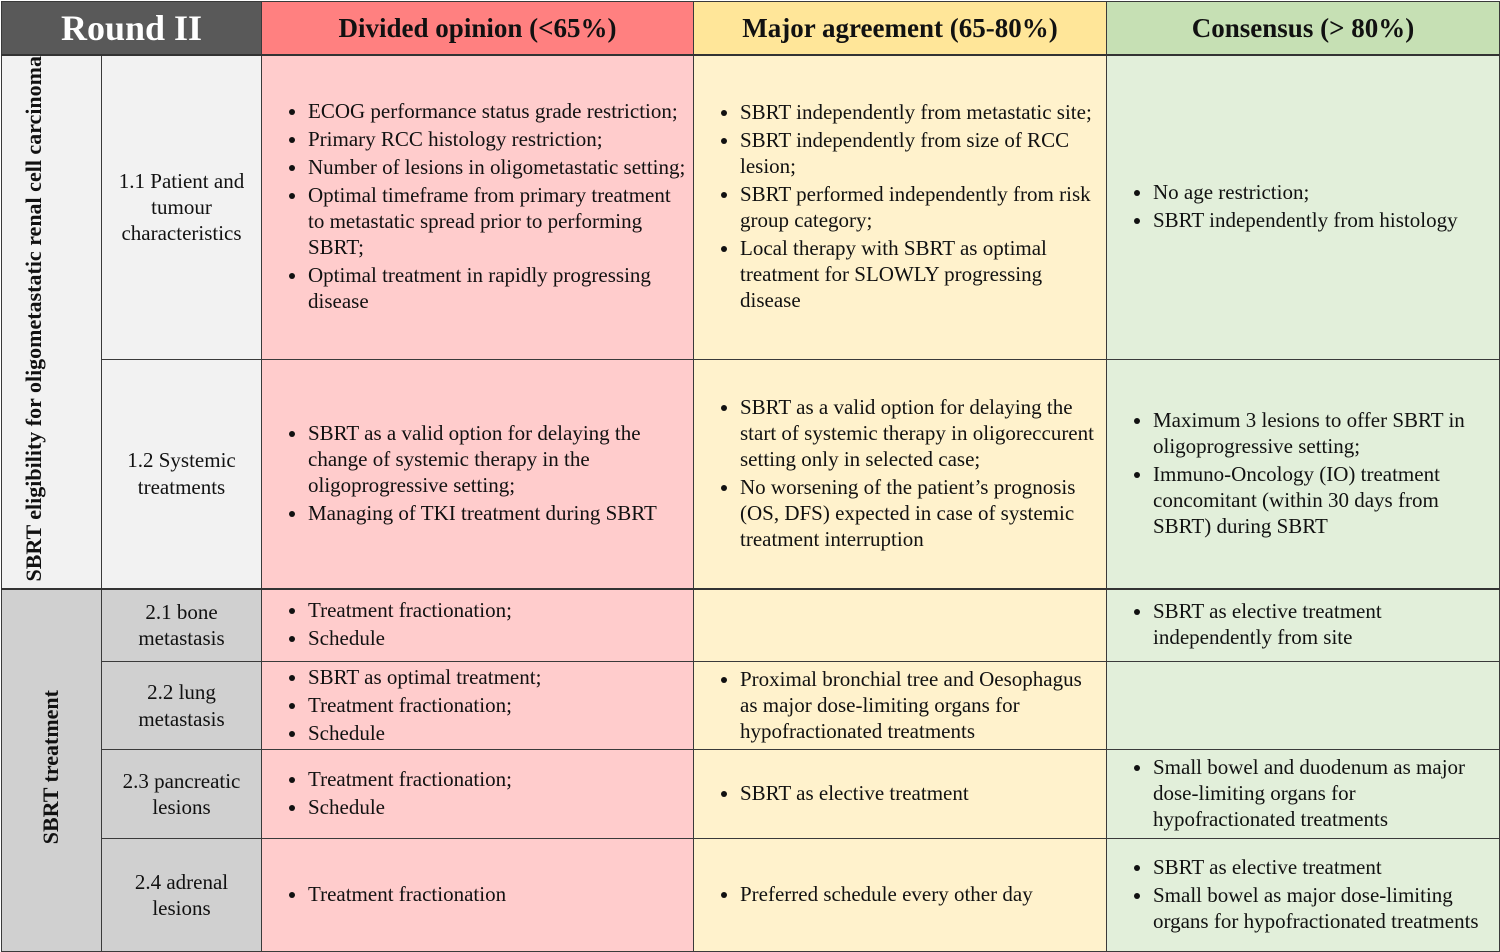 Image resolution: width=1500 pixels, height=952 pixels. Describe the element at coordinates (477, 28) in the screenshot. I see `divided-opinion-header: Divided opinion (<65%)` at that location.